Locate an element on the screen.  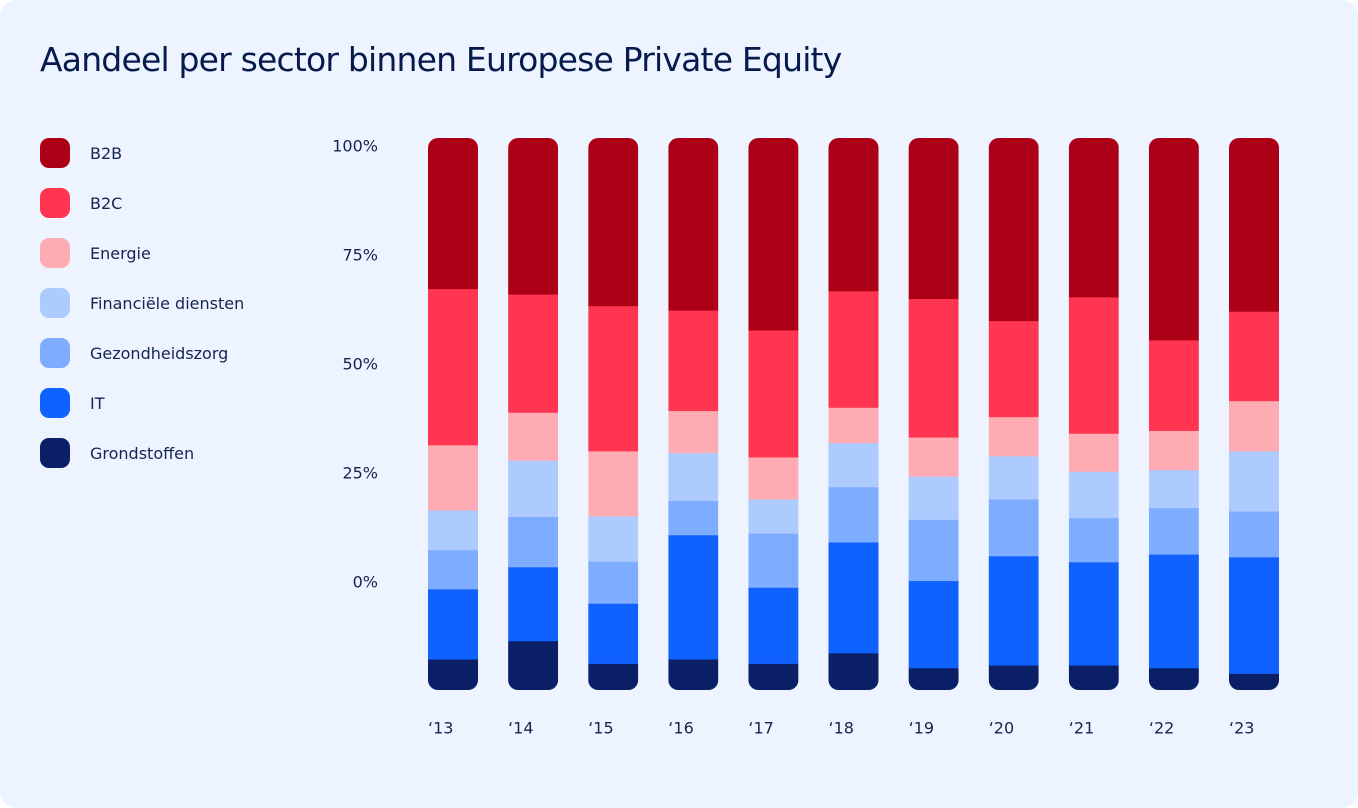
legend-swatch-gezondheidszorg is located at coordinates (55, 353).